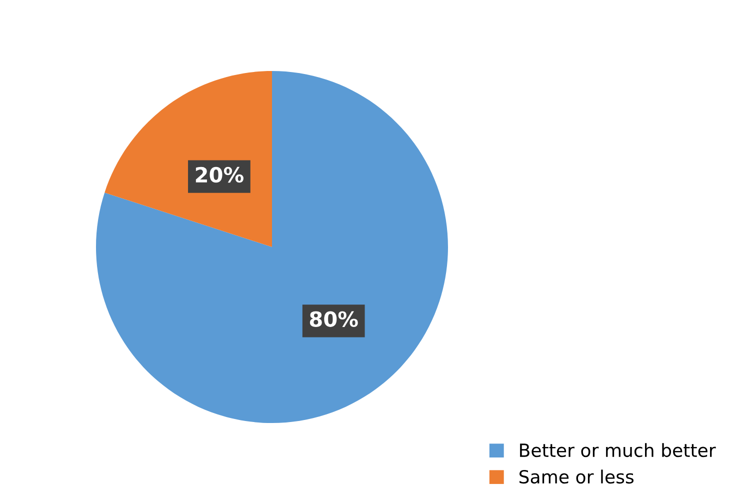  Describe the element at coordinates (220, 174) in the screenshot. I see `data-label: 20%` at that location.